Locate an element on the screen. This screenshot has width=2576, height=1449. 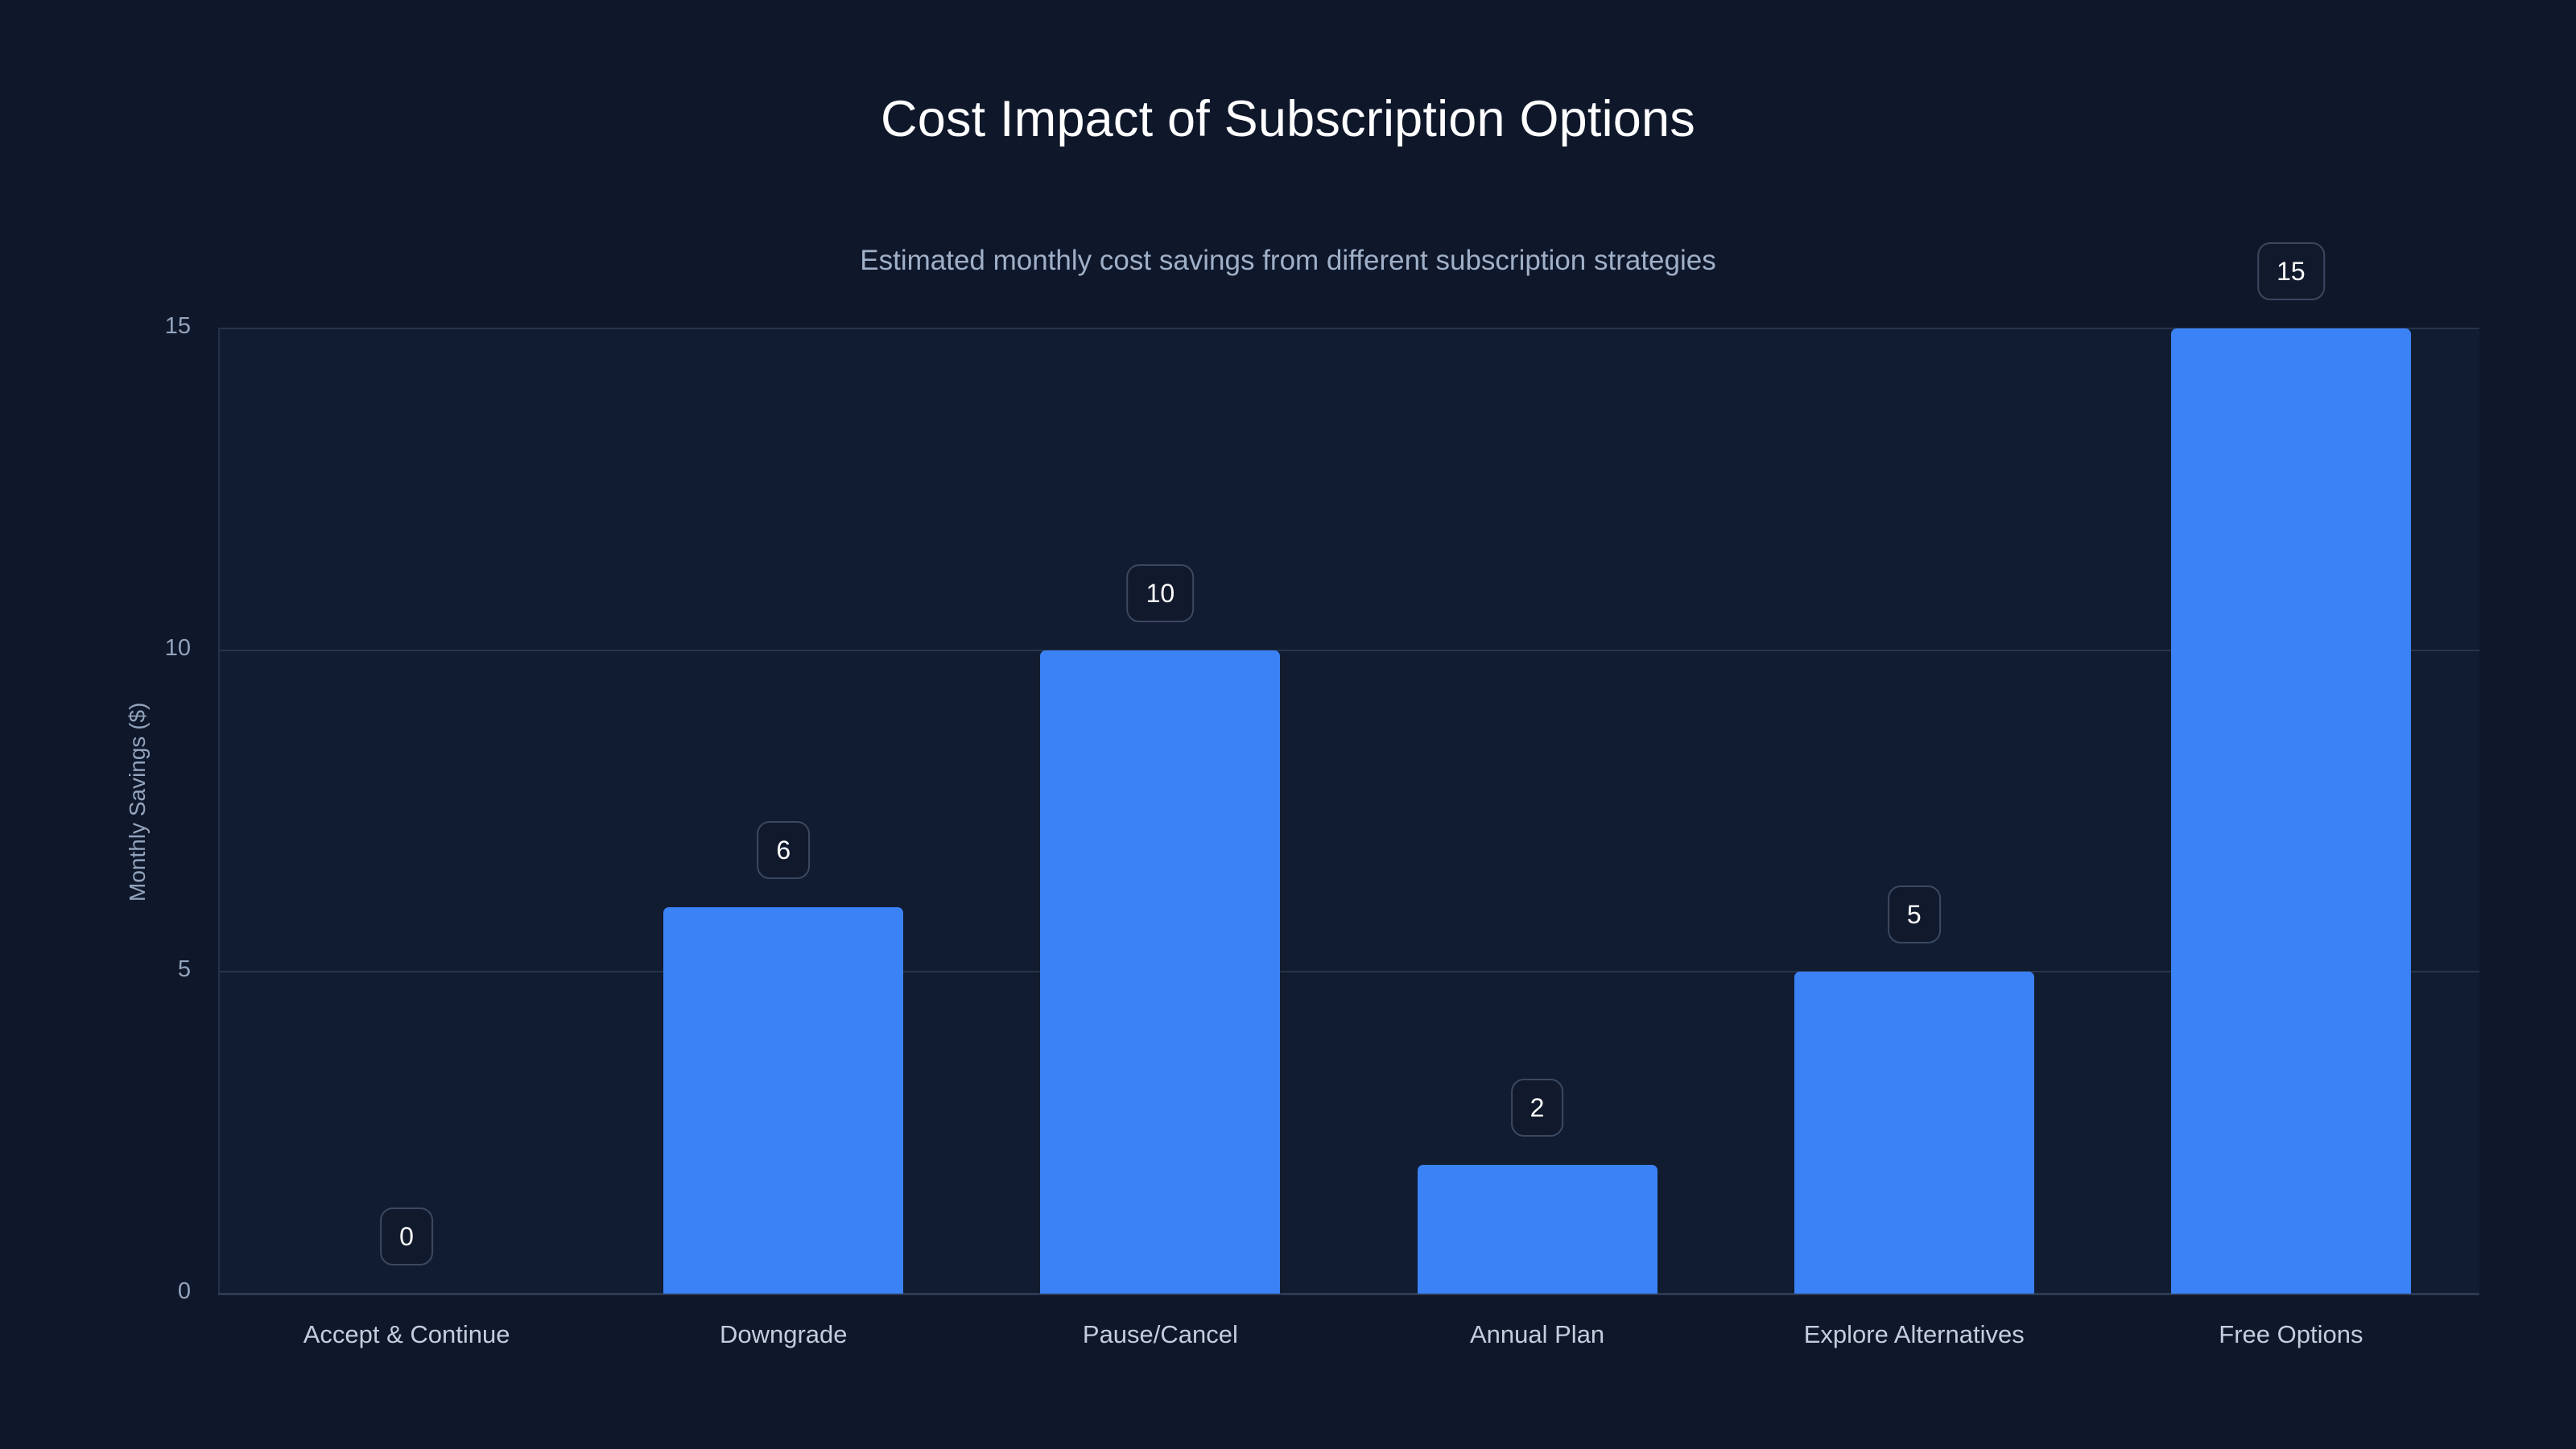
bar-value-label: 10 is located at coordinates (1160, 593).